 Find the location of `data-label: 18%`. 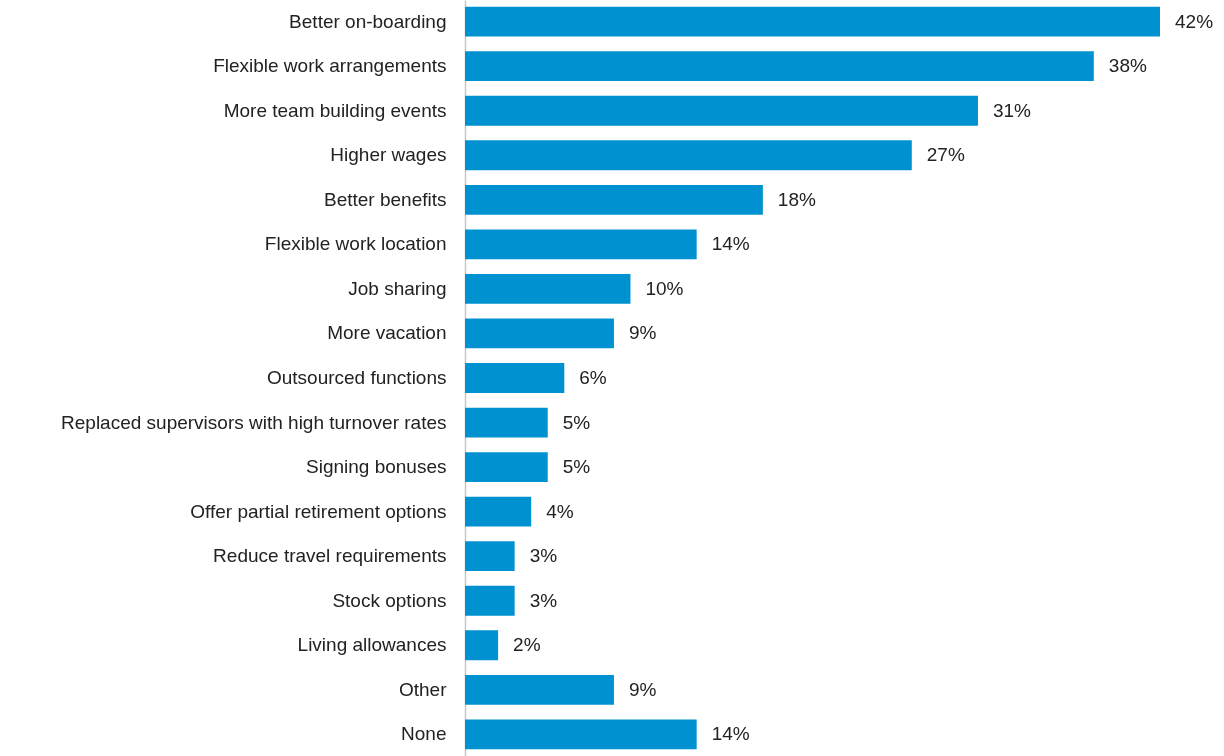

data-label: 18% is located at coordinates (796, 199).